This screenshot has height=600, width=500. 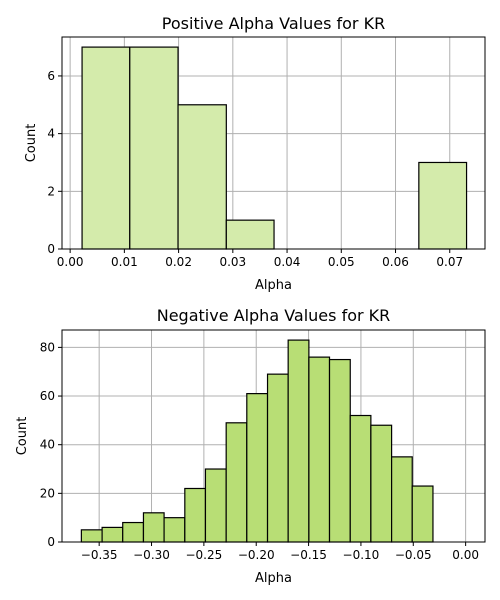 What do you see at coordinates (124, 262) in the screenshot?
I see `x-tick-label: 0.01` at bounding box center [124, 262].